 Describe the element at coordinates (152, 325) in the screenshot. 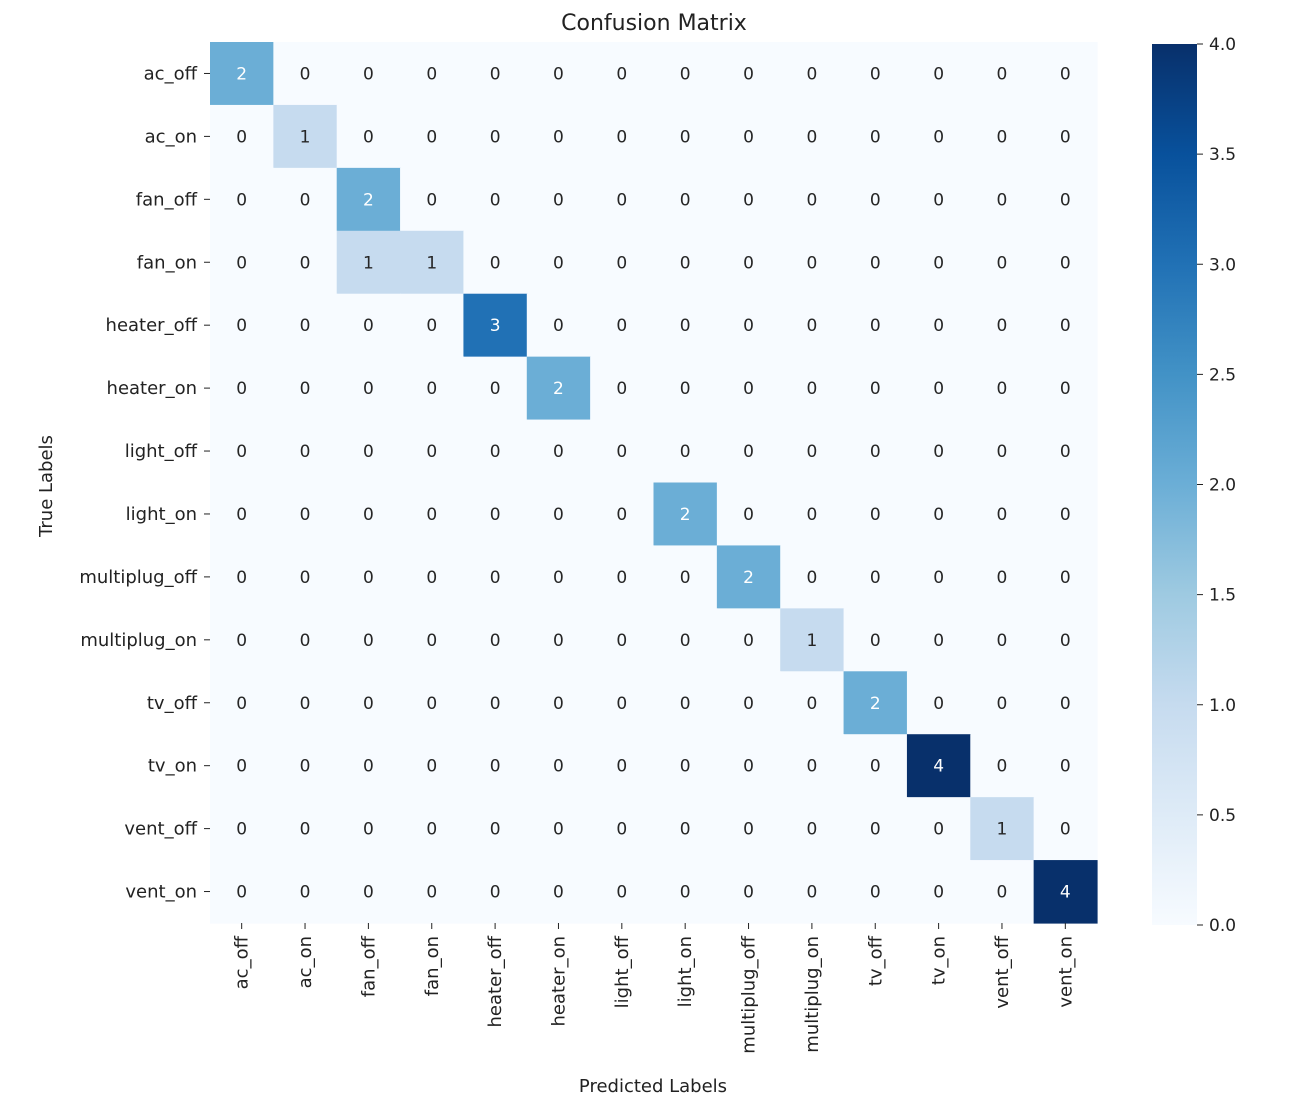

I see `y-tick-label: heater_off` at that location.